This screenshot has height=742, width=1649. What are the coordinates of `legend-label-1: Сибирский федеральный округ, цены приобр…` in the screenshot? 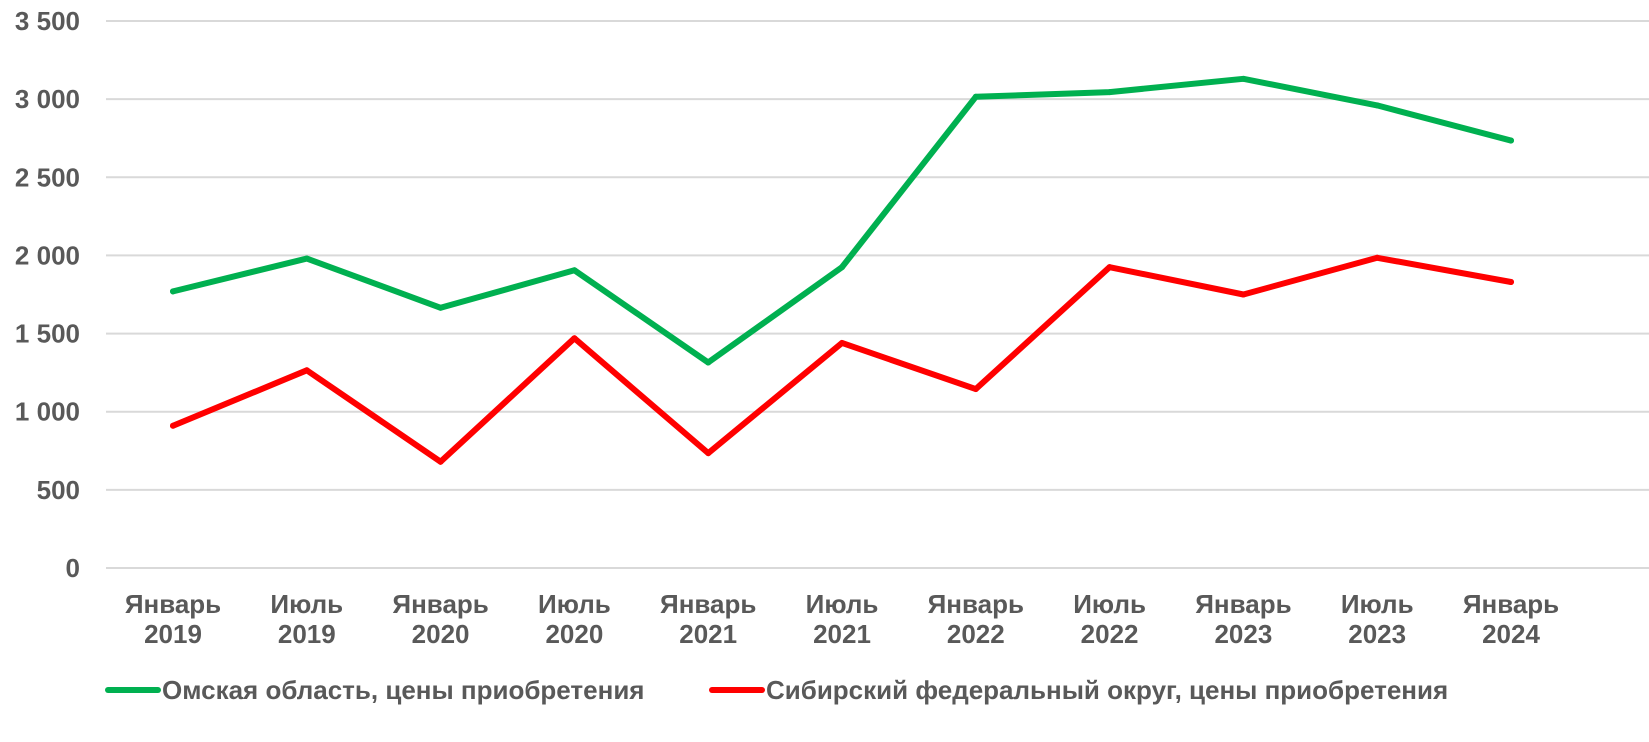 It's located at (1107, 690).